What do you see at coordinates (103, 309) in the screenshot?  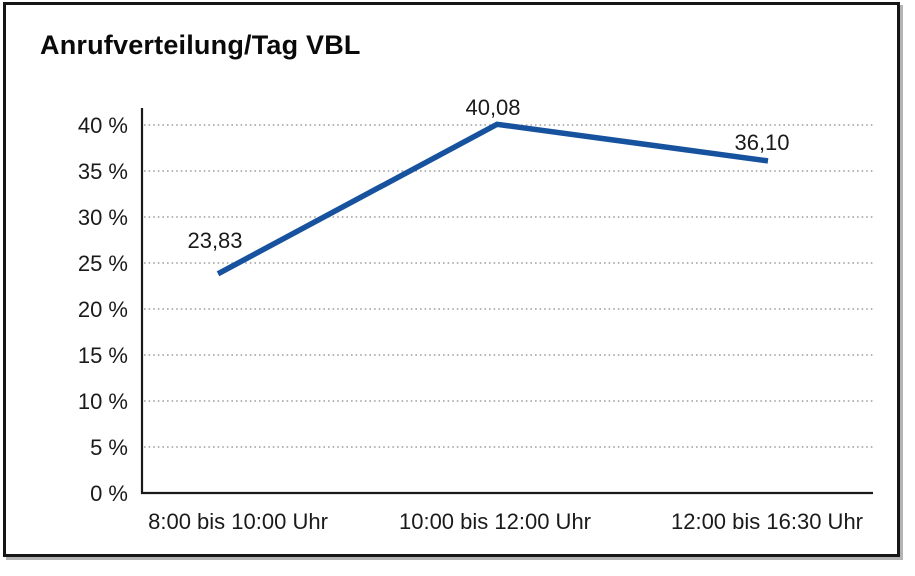 I see `y-tick-label: 20 %` at bounding box center [103, 309].